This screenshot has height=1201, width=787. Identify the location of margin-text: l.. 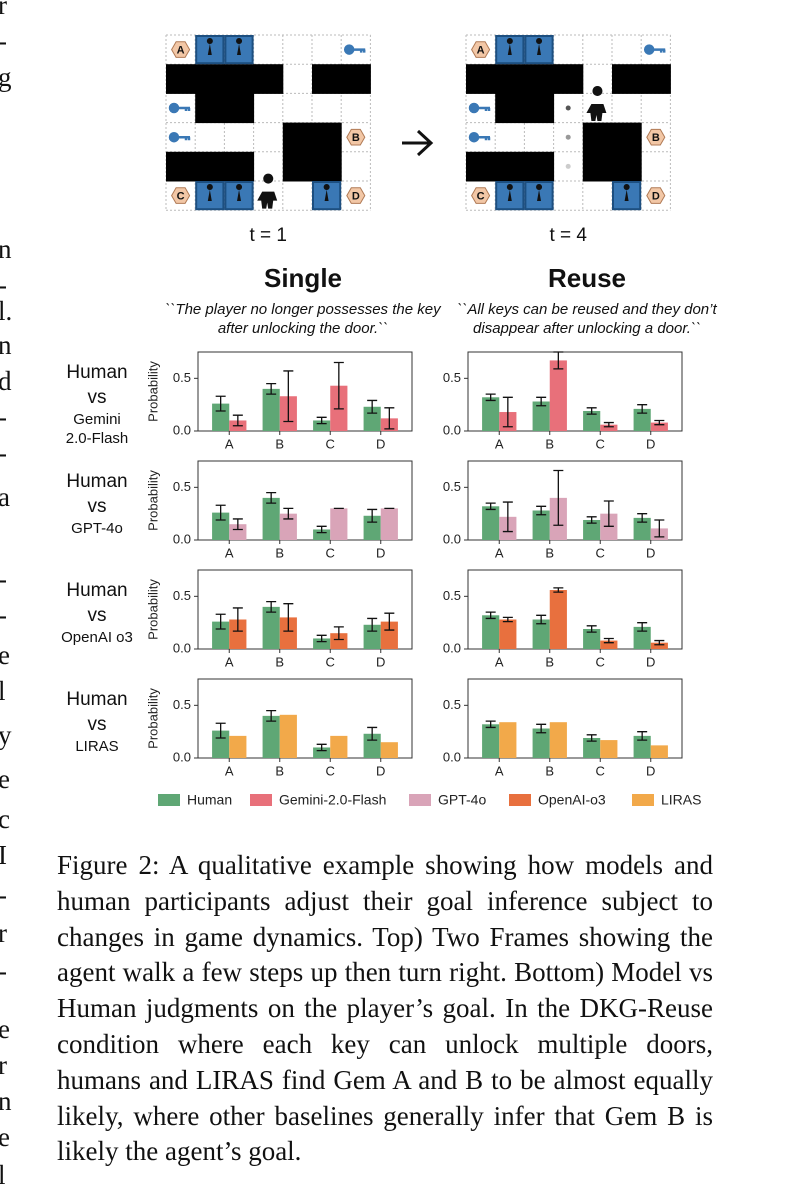
(6, 311).